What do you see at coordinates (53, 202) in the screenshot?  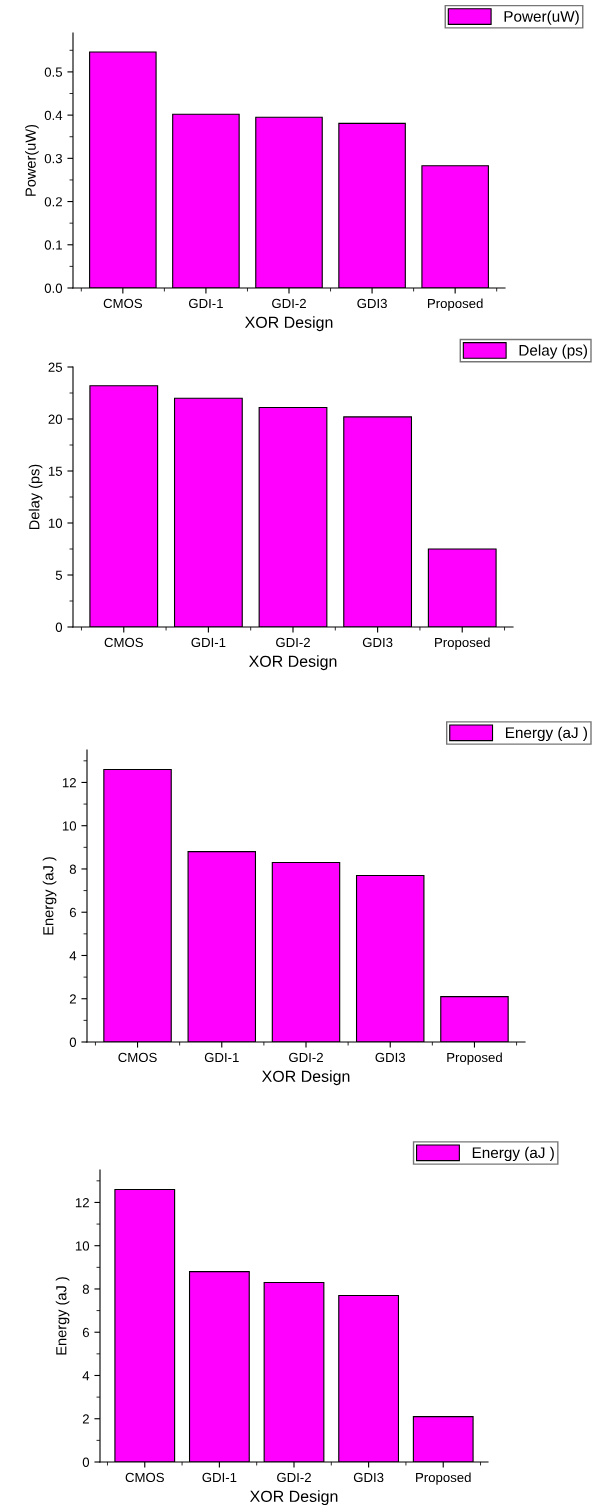 I see `y-tick-label: 0.2` at bounding box center [53, 202].